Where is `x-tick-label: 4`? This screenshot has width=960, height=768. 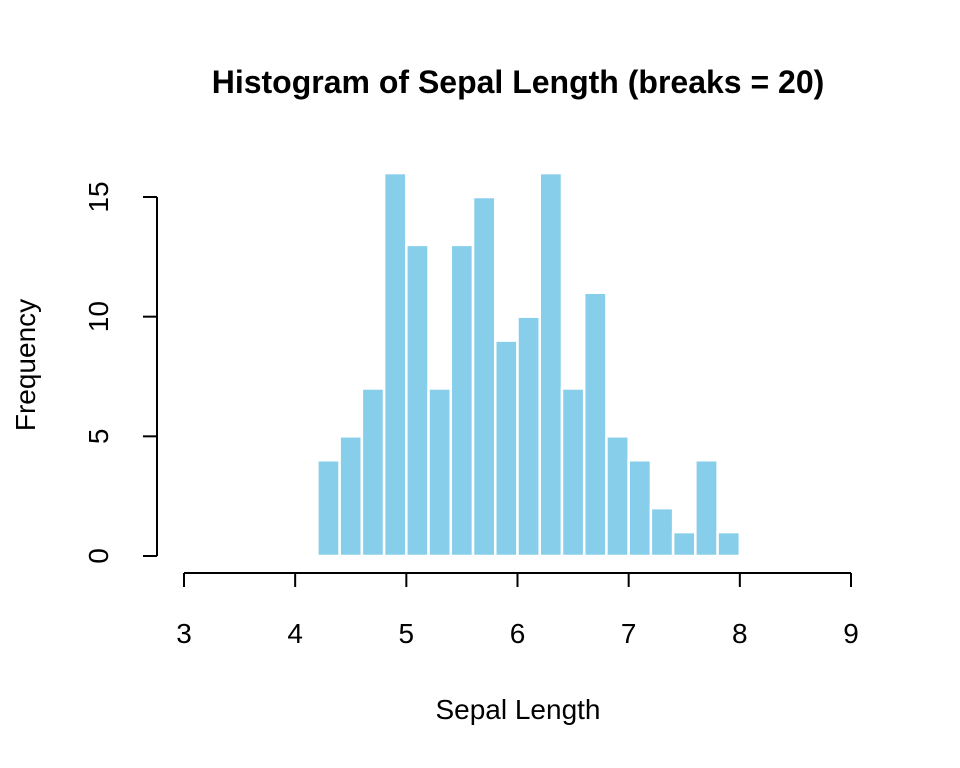 x-tick-label: 4 is located at coordinates (295, 633).